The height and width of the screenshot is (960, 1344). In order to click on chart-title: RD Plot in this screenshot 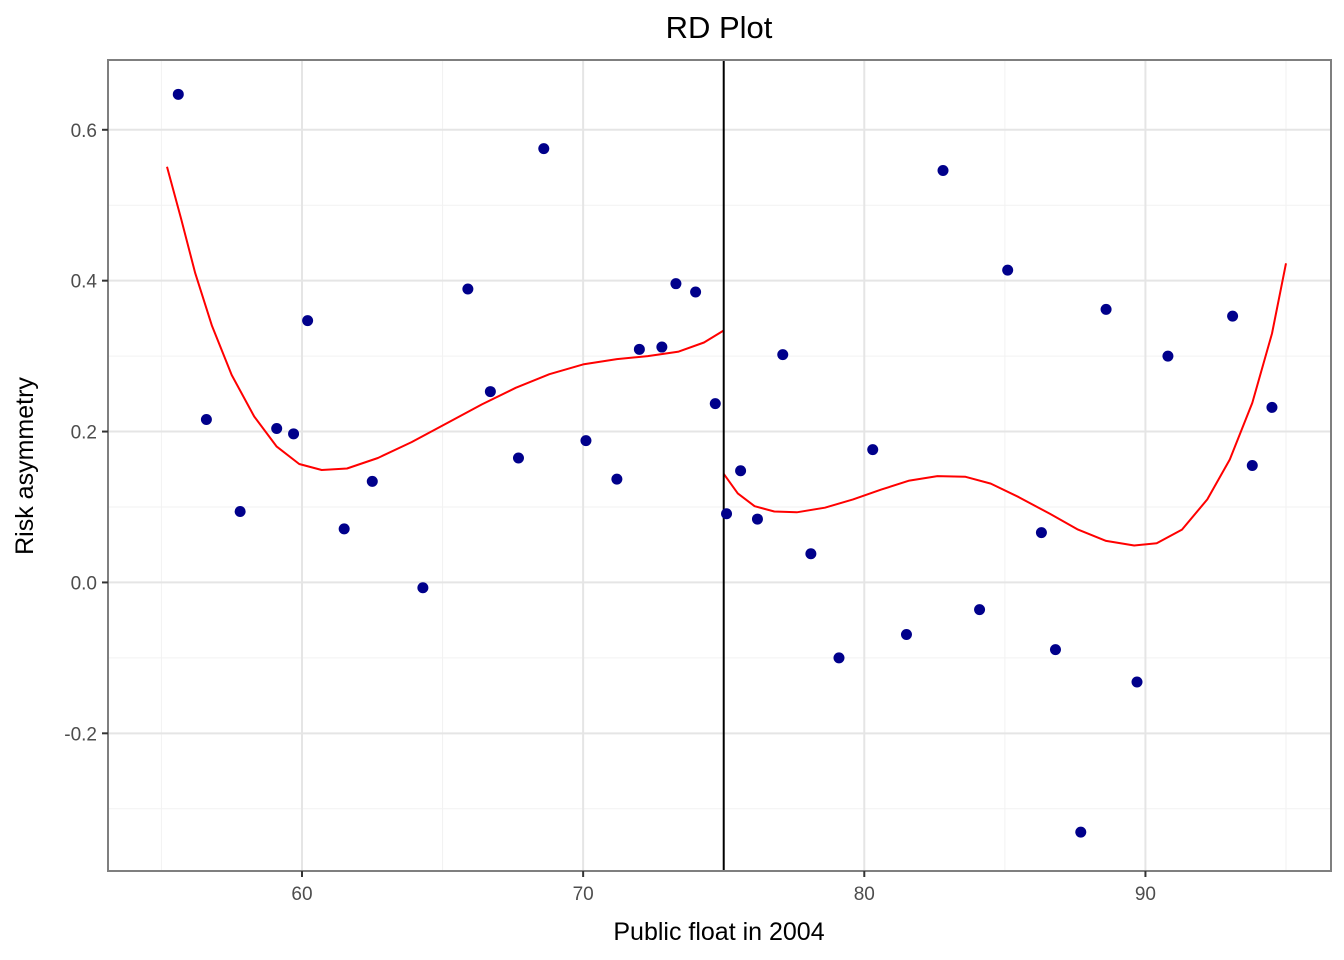, I will do `click(719, 27)`.